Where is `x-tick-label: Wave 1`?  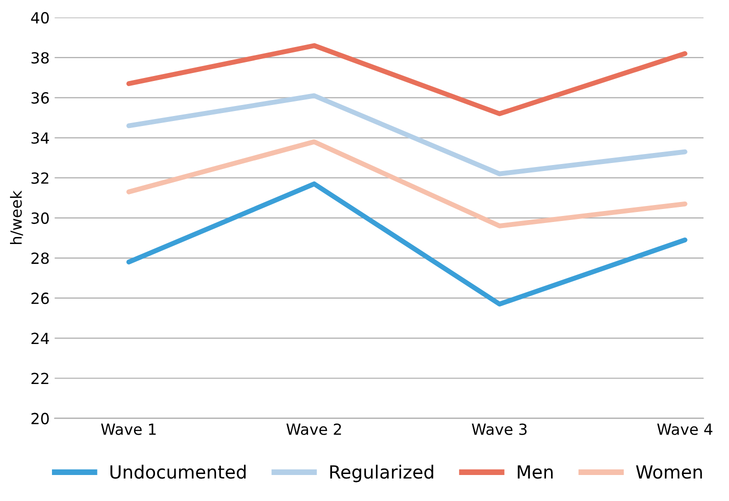 x-tick-label: Wave 1 is located at coordinates (128, 430).